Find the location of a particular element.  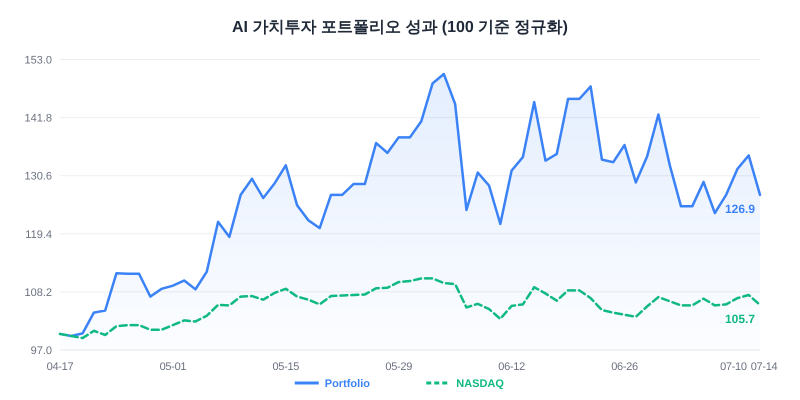

y-tick-label: 153.0 is located at coordinates (38, 60).